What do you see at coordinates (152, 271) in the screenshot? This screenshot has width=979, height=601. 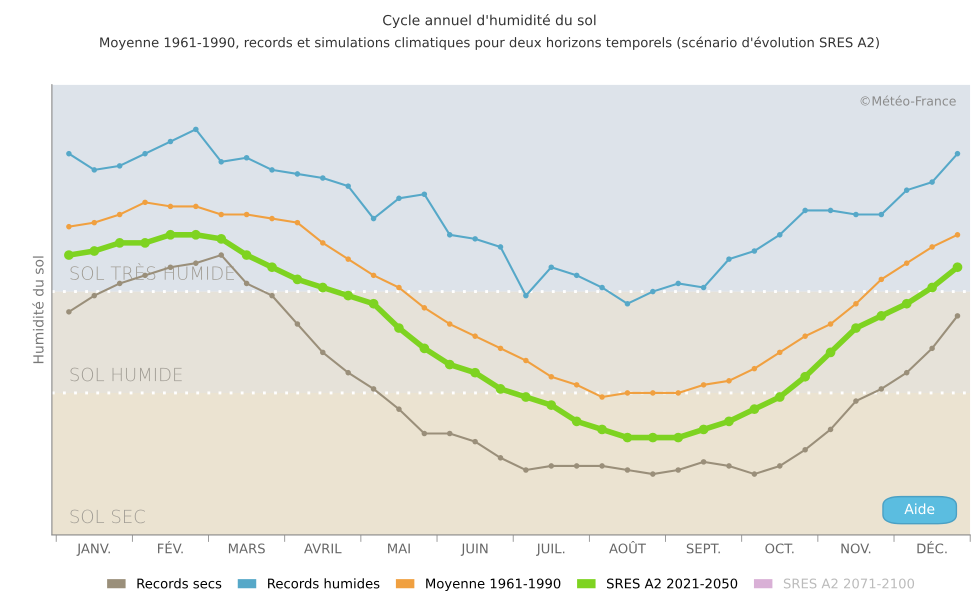 I see `band-label: SOL TRÈS HUMIDE` at bounding box center [152, 271].